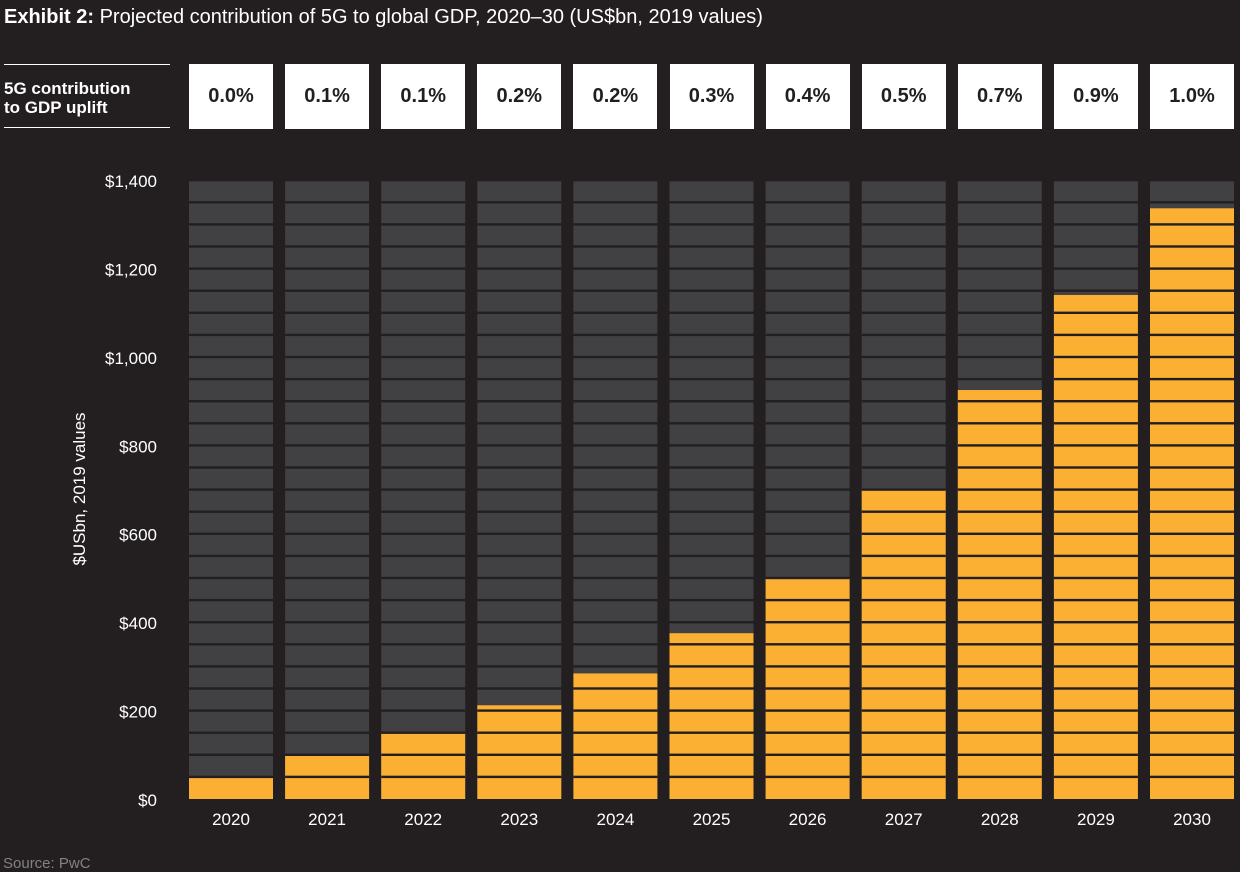  What do you see at coordinates (1096, 819) in the screenshot?
I see `x-tick-label: 2029` at bounding box center [1096, 819].